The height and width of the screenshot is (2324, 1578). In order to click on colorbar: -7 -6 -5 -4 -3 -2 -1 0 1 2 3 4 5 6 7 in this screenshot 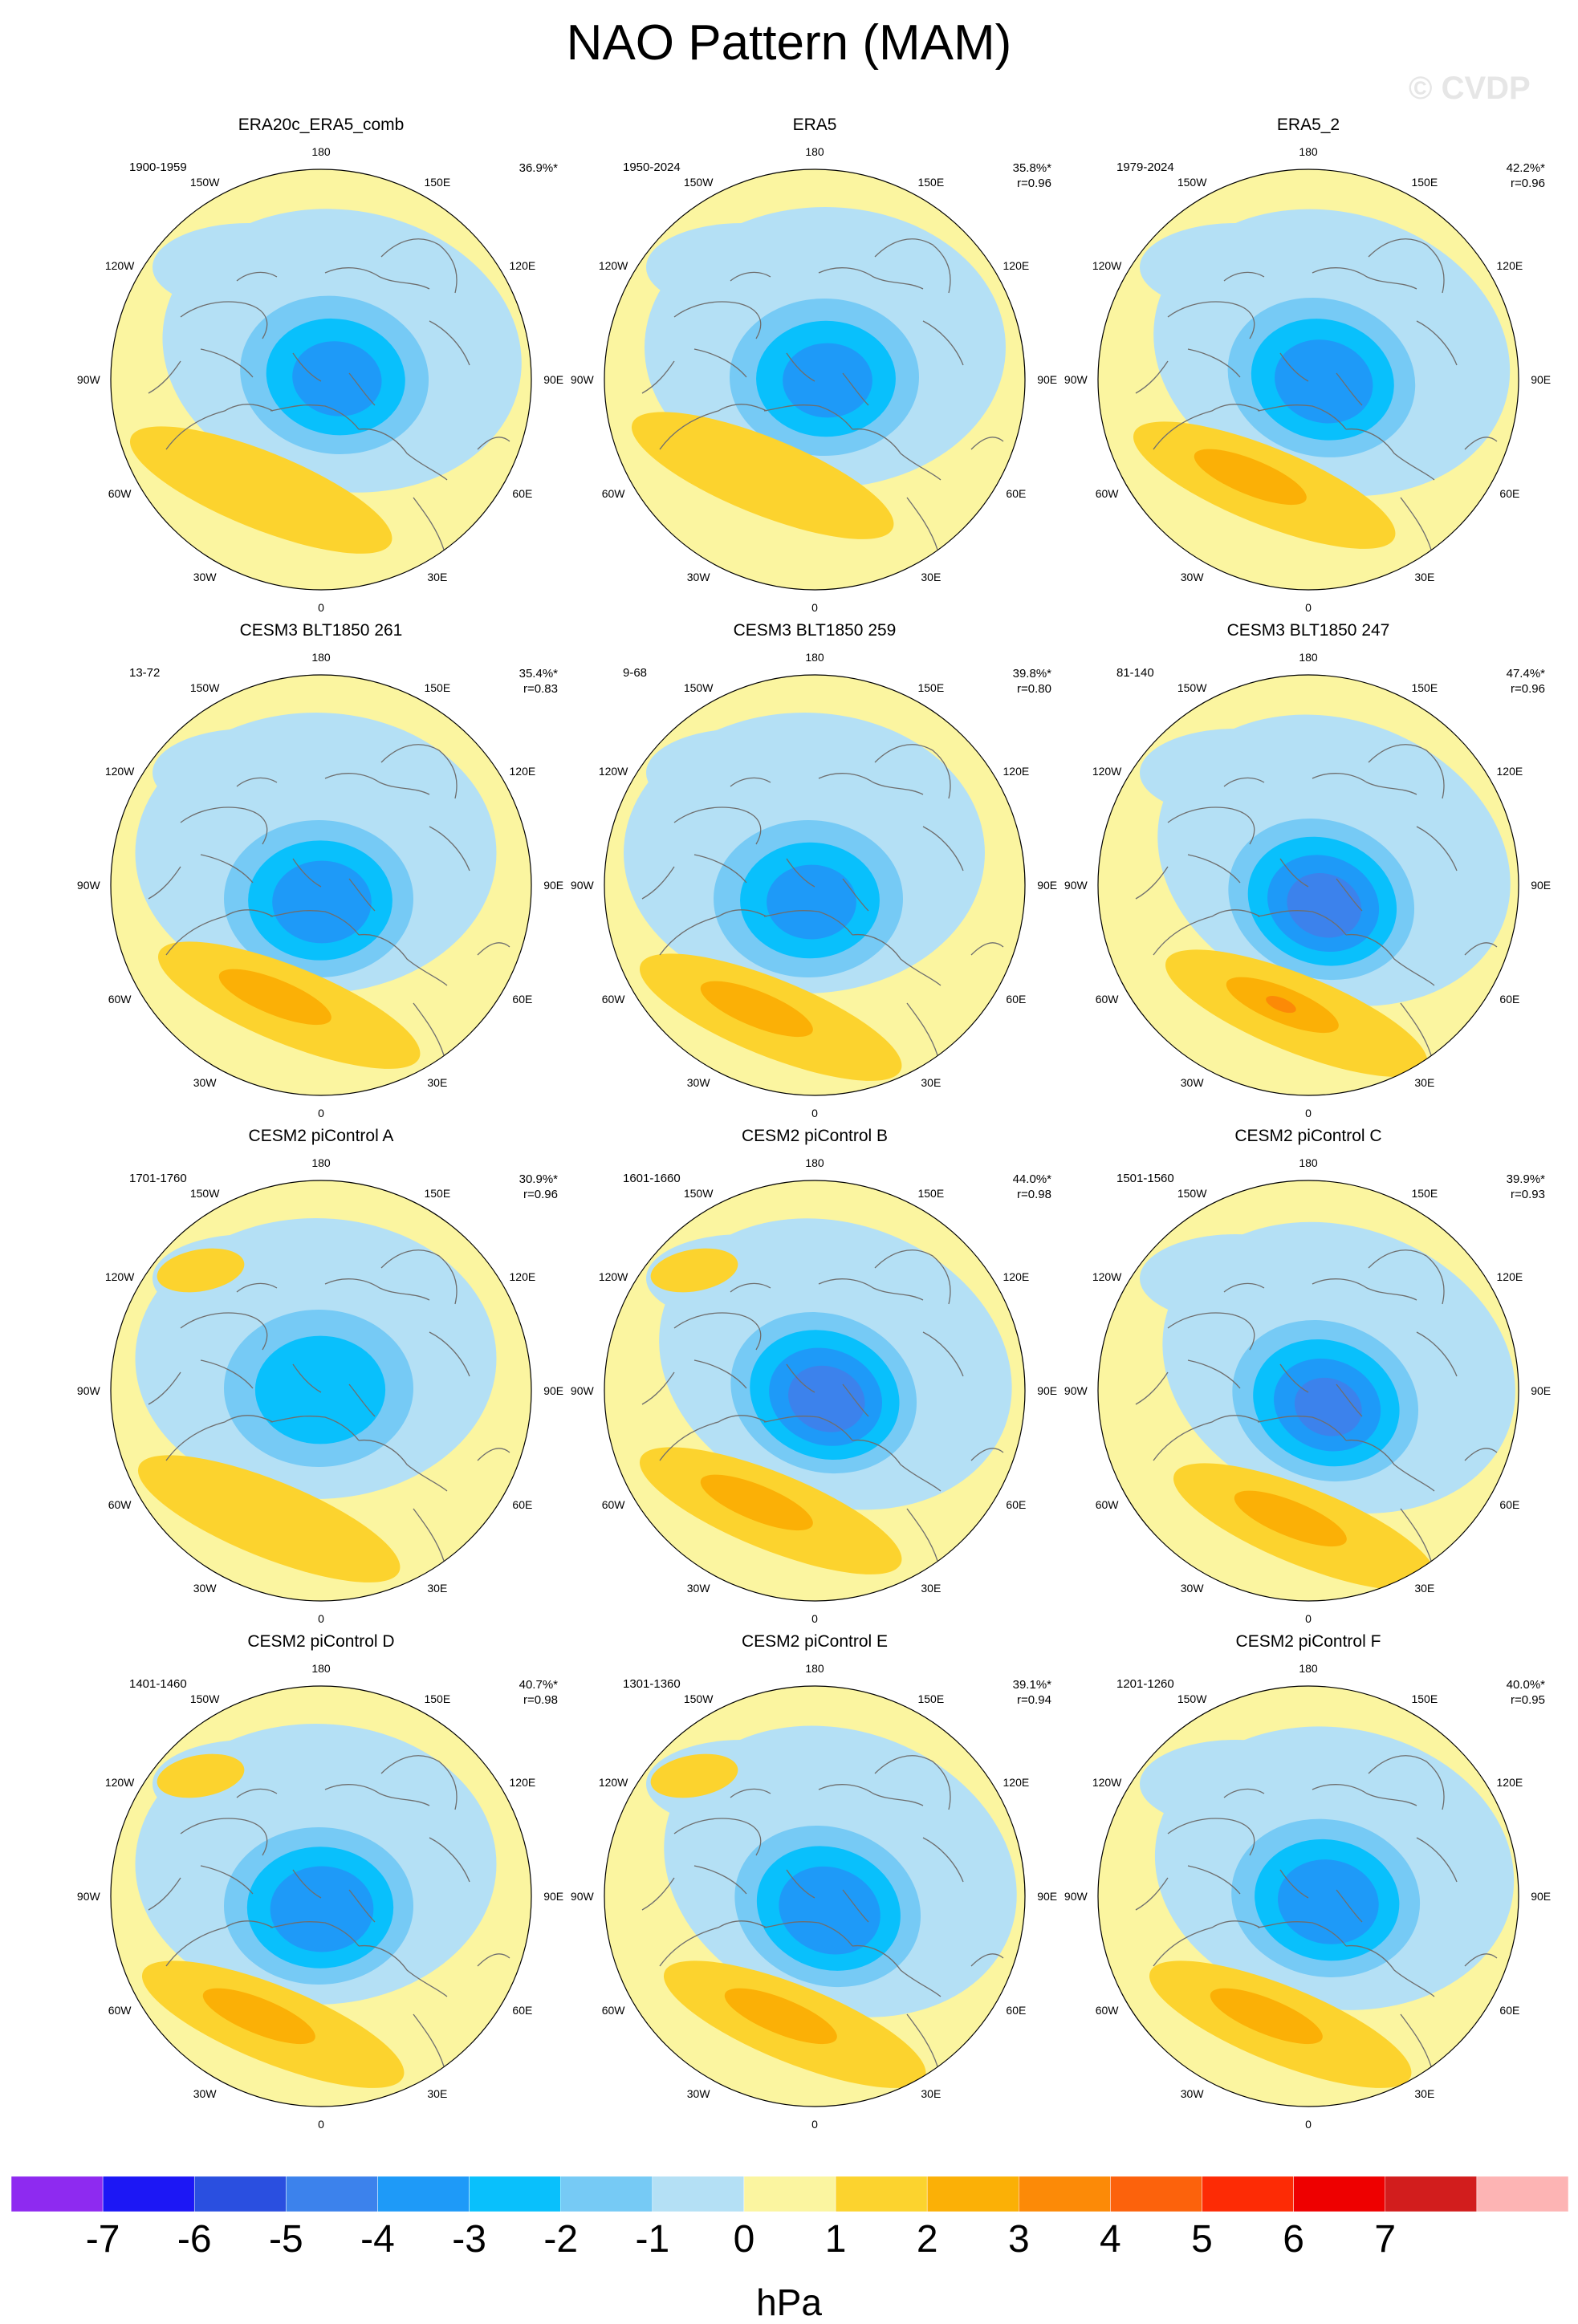, I will do `click(789, 2218)`.